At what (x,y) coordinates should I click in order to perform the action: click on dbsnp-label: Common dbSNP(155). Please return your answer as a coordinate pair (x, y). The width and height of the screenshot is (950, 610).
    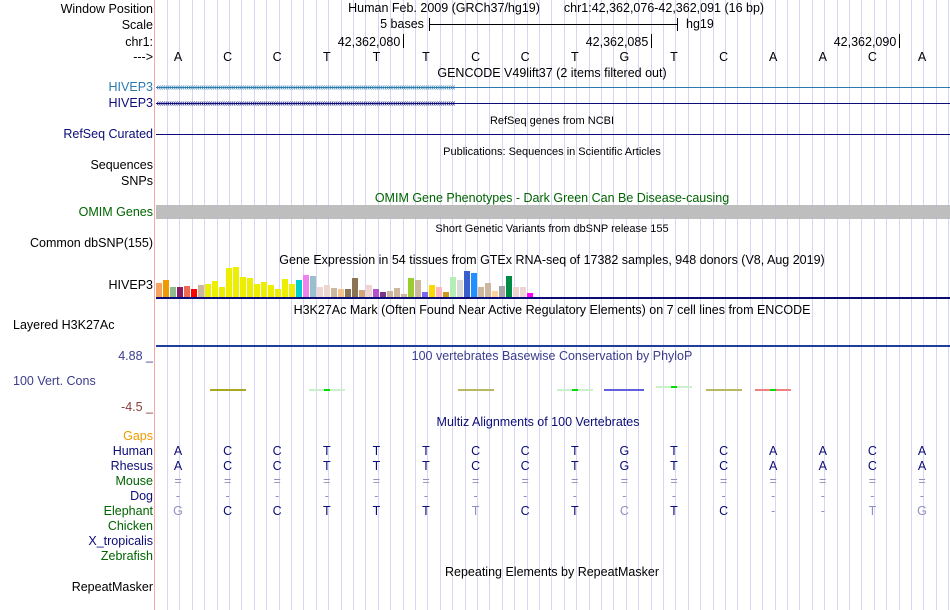
    Looking at the image, I should click on (91, 243).